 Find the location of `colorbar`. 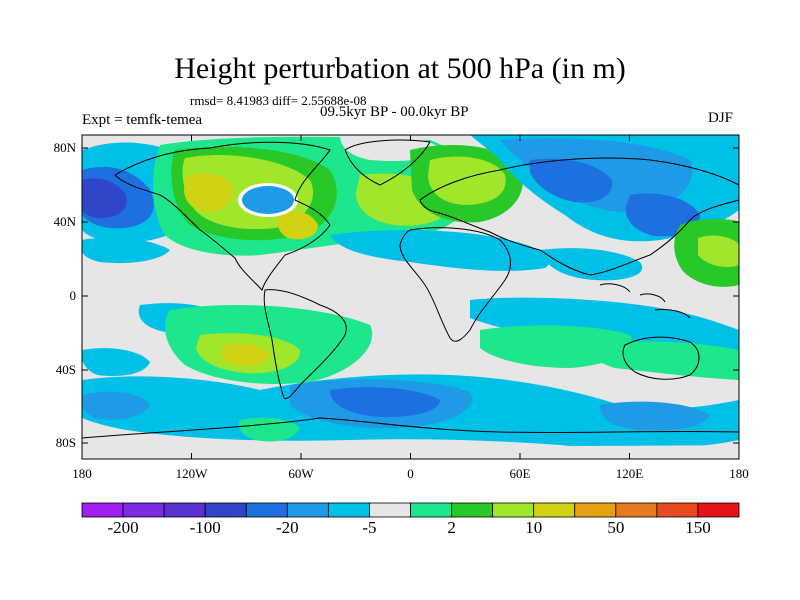

colorbar is located at coordinates (410, 510).